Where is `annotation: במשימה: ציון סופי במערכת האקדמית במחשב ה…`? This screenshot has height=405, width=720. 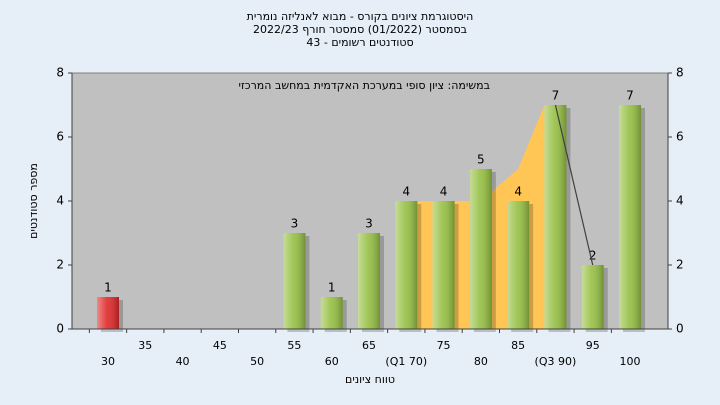 annotation: במשימה: ציון סופי במערכת האקדמית במחשב ה… is located at coordinates (364, 85).